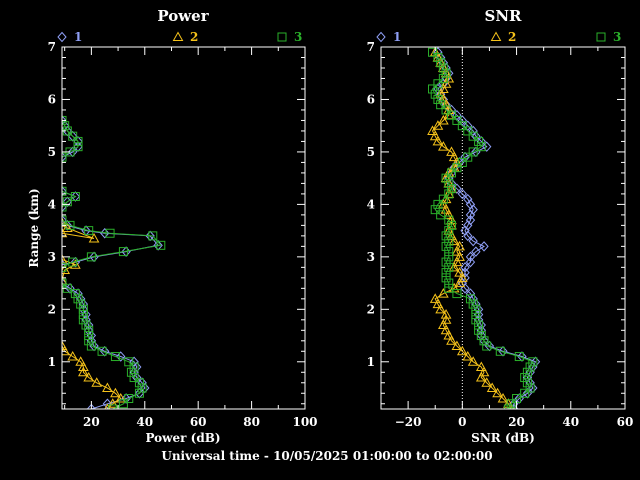 The image size is (640, 480). What do you see at coordinates (462, 422) in the screenshot?
I see `snr-xtick-label: 0` at bounding box center [462, 422].